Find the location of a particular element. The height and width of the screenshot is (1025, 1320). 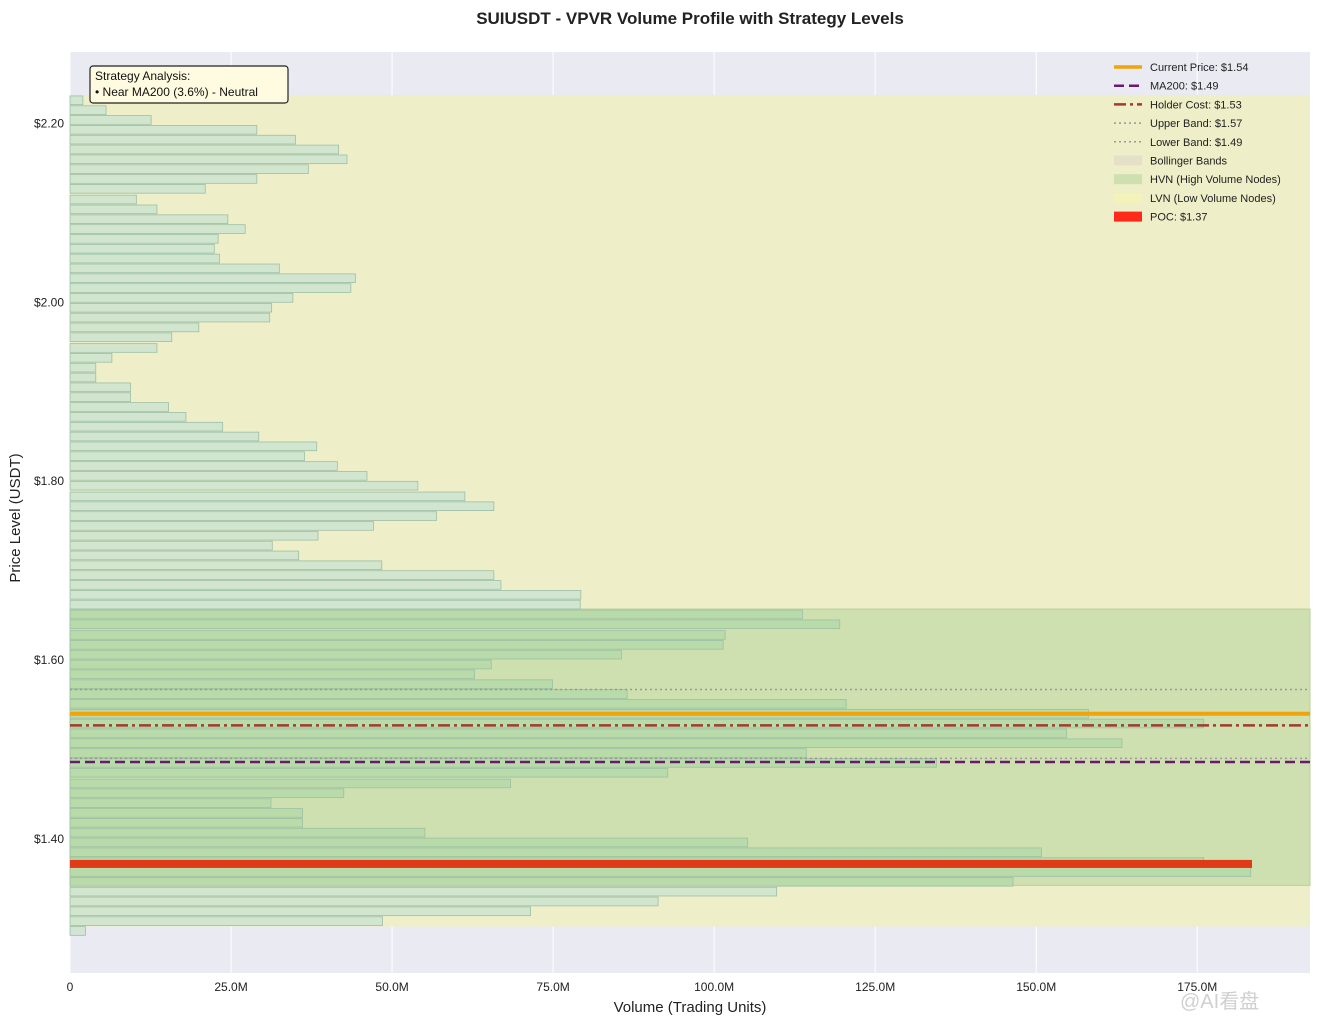

legend-label: Holder Cost: $1.53 is located at coordinates (1196, 105).